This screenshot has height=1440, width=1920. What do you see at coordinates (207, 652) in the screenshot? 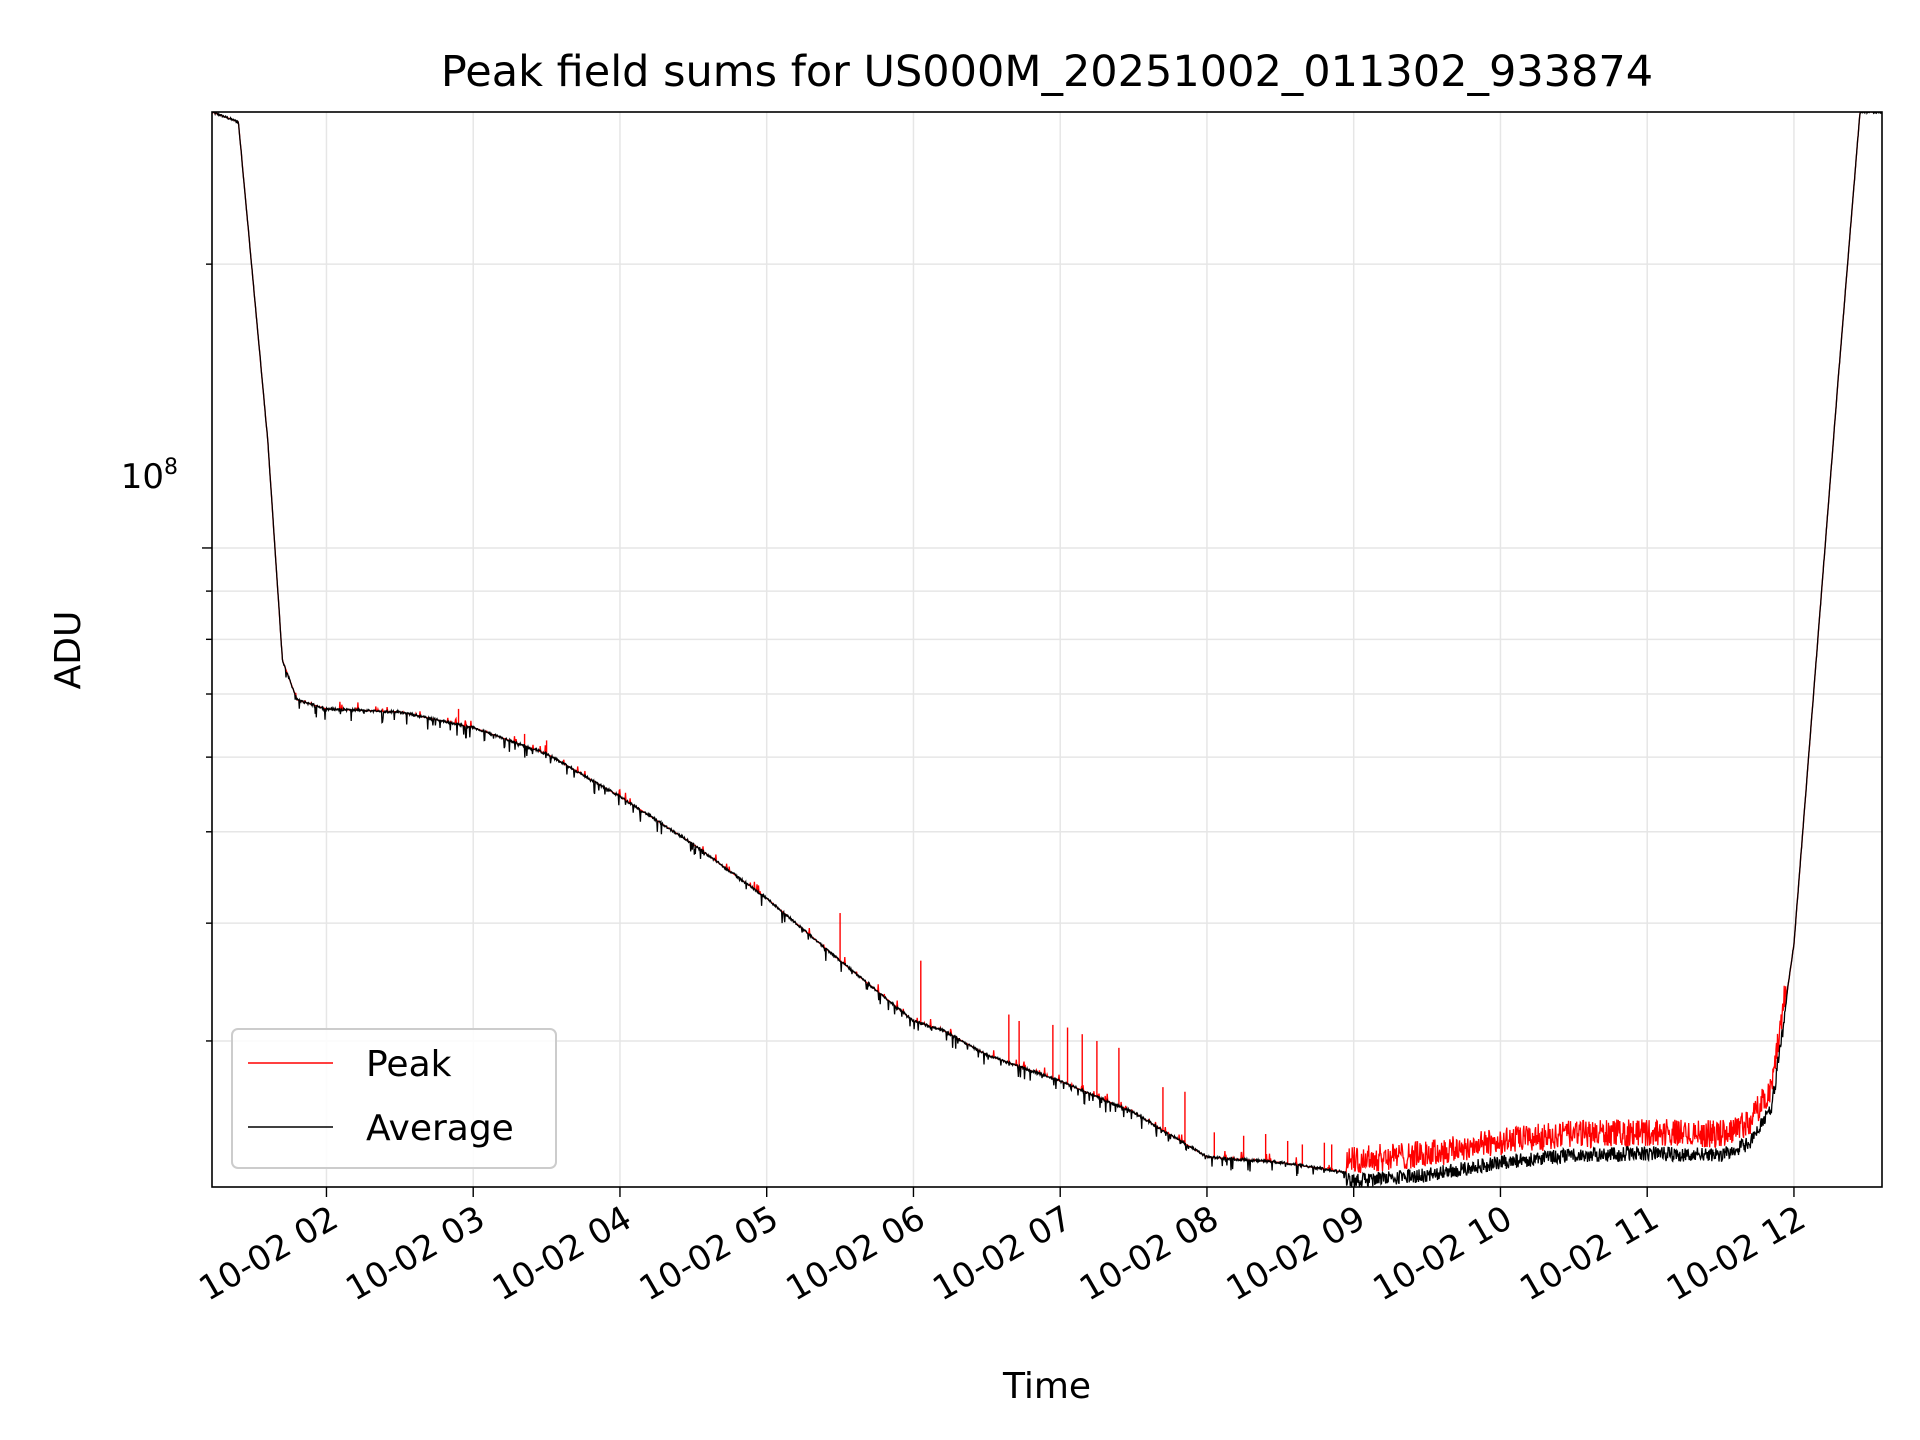
I see `y-axis` at bounding box center [207, 652].